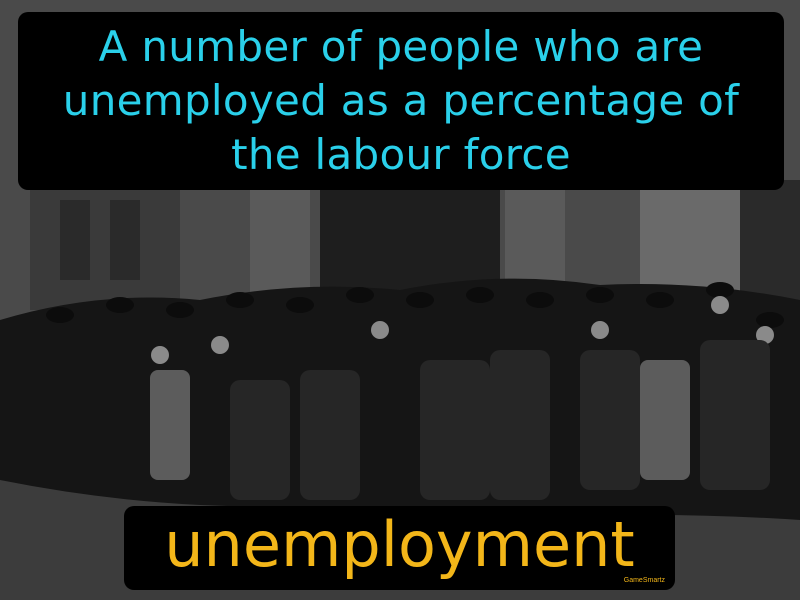 Image resolution: width=800 pixels, height=600 pixels. I want to click on brand-watermark: GameSmartz, so click(644, 580).